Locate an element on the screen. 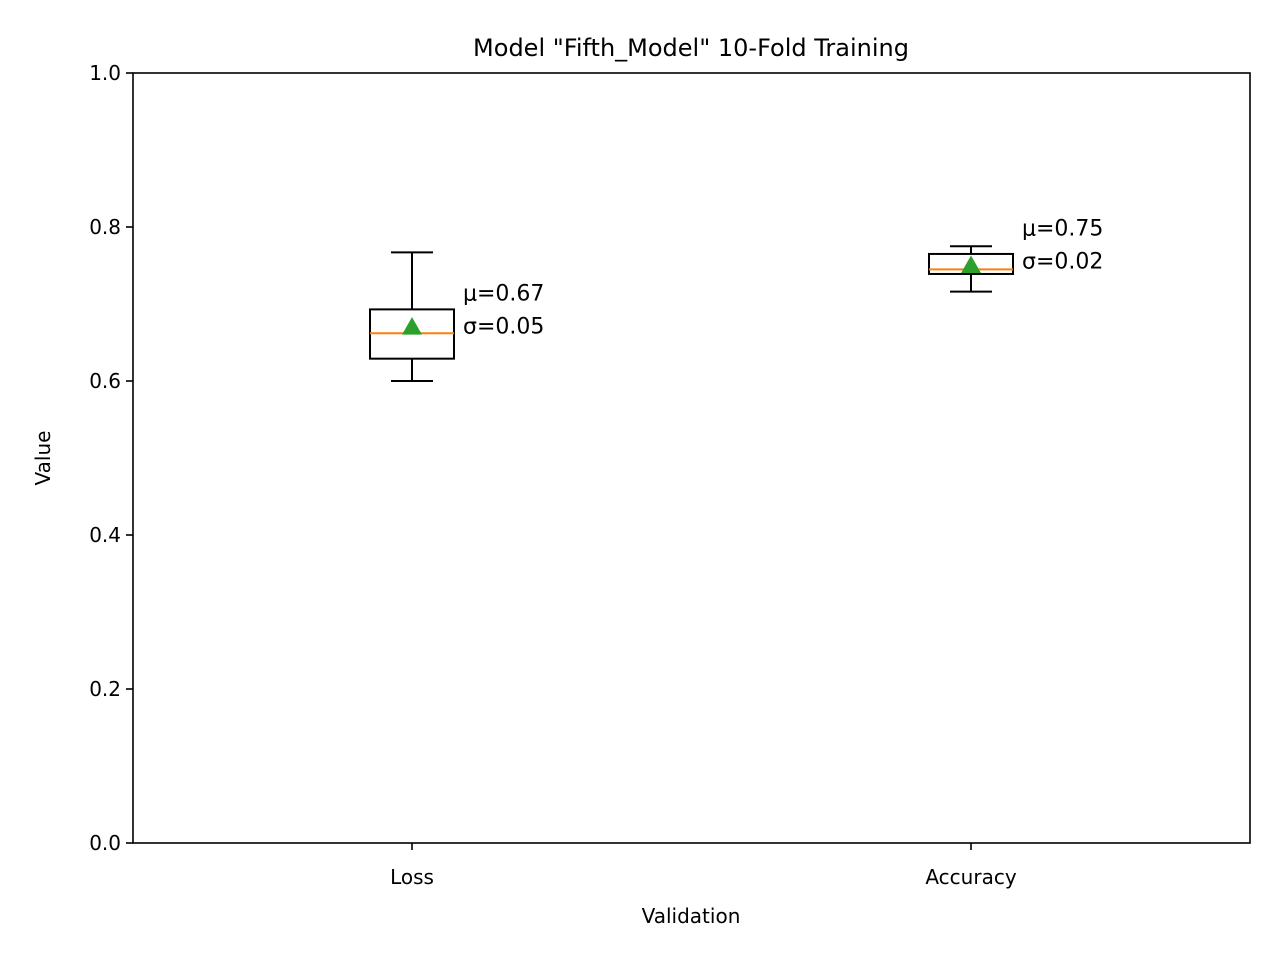 The height and width of the screenshot is (960, 1280). box is located at coordinates (971, 263).